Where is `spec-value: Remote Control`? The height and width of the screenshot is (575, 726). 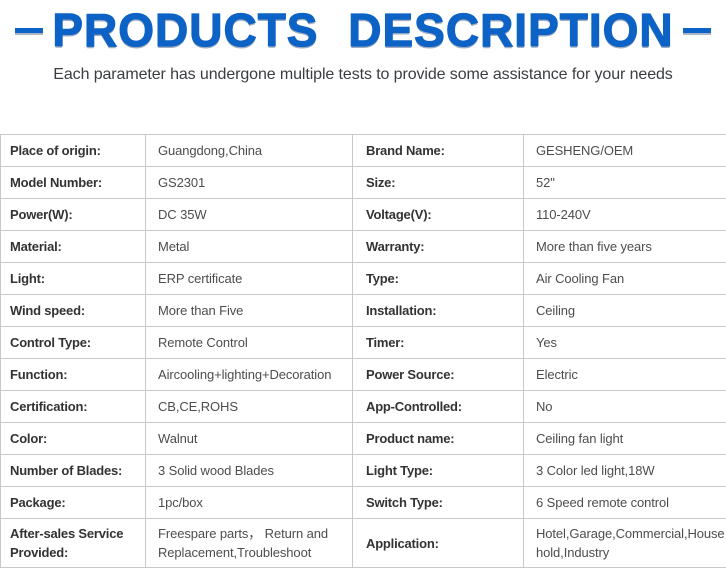 spec-value: Remote Control is located at coordinates (249, 343).